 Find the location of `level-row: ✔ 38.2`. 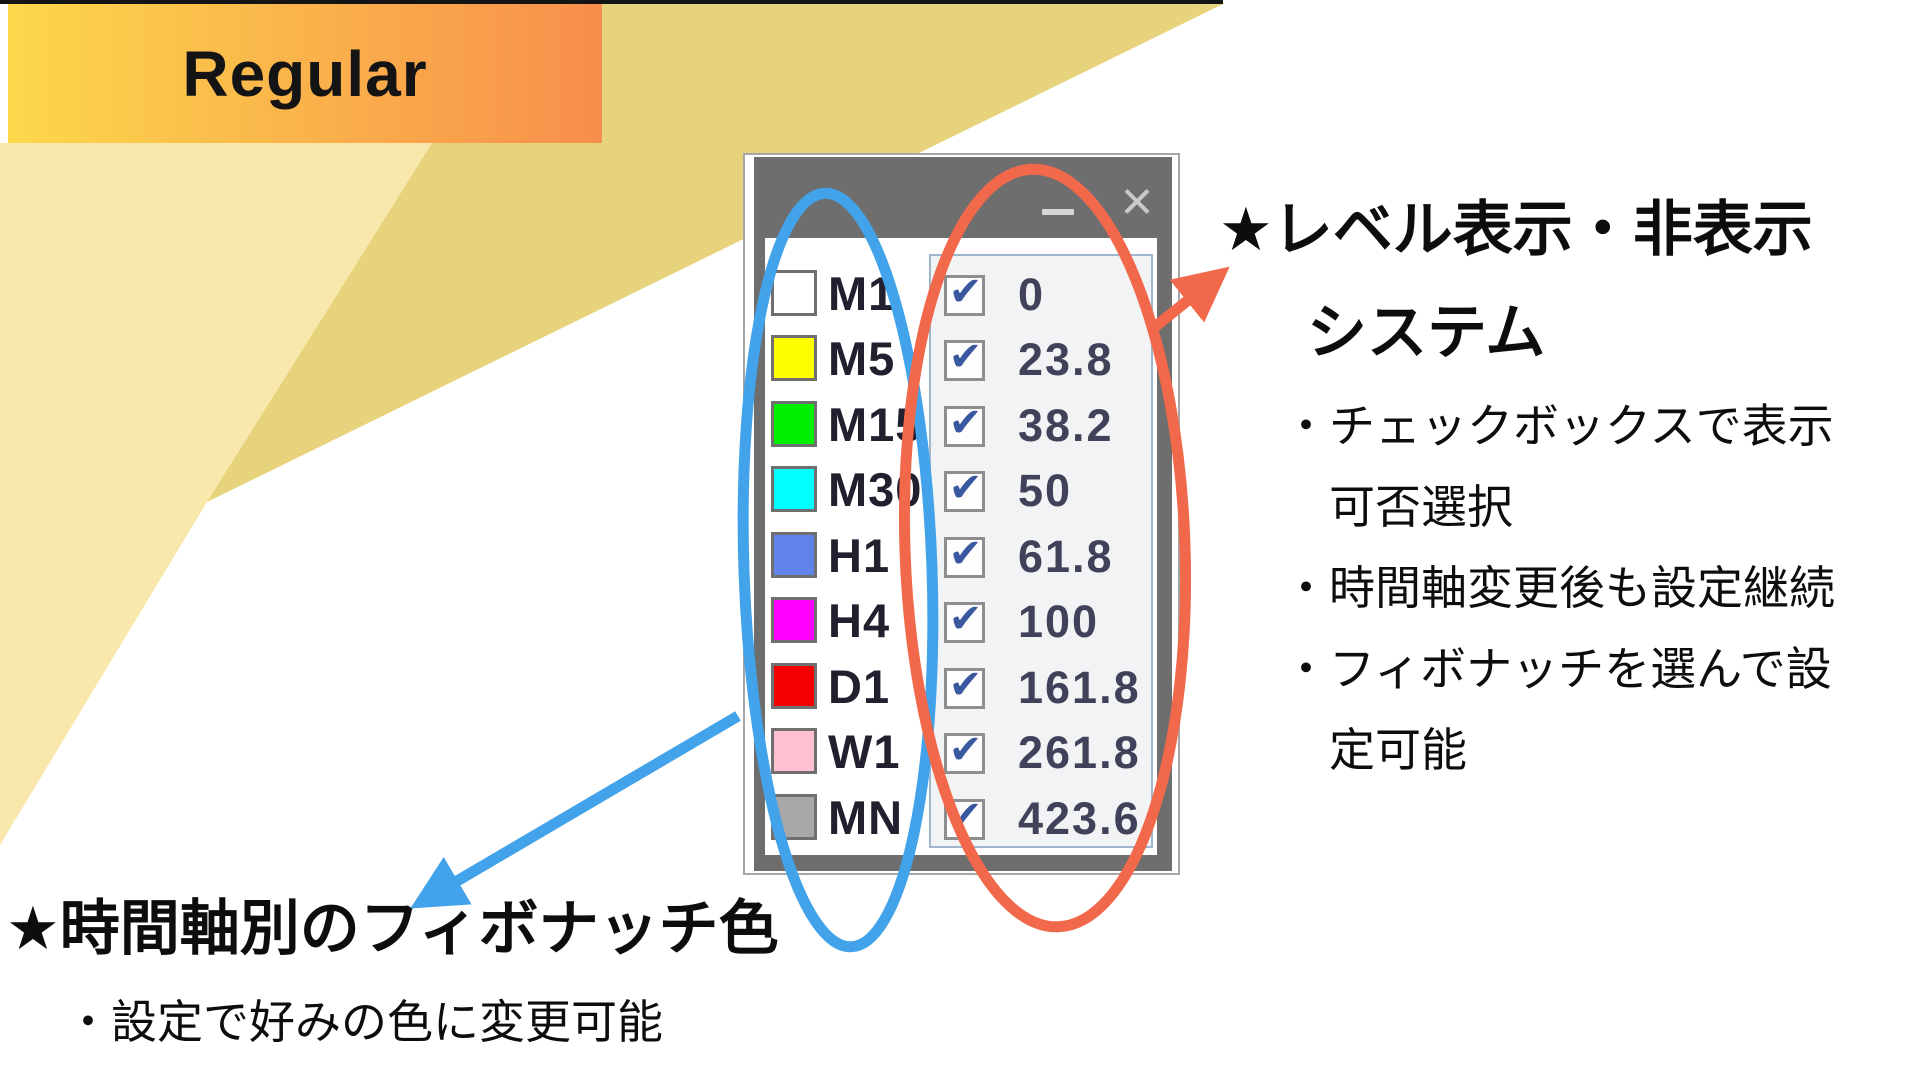

level-row: ✔ 38.2 is located at coordinates (1041, 426).